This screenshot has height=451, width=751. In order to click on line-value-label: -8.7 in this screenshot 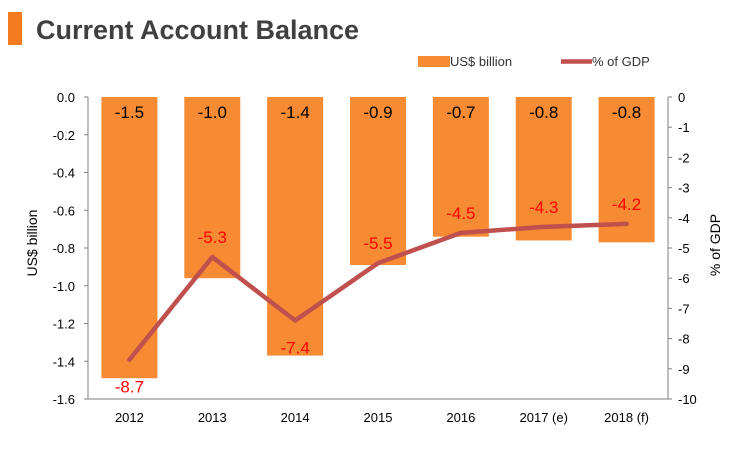, I will do `click(129, 387)`.